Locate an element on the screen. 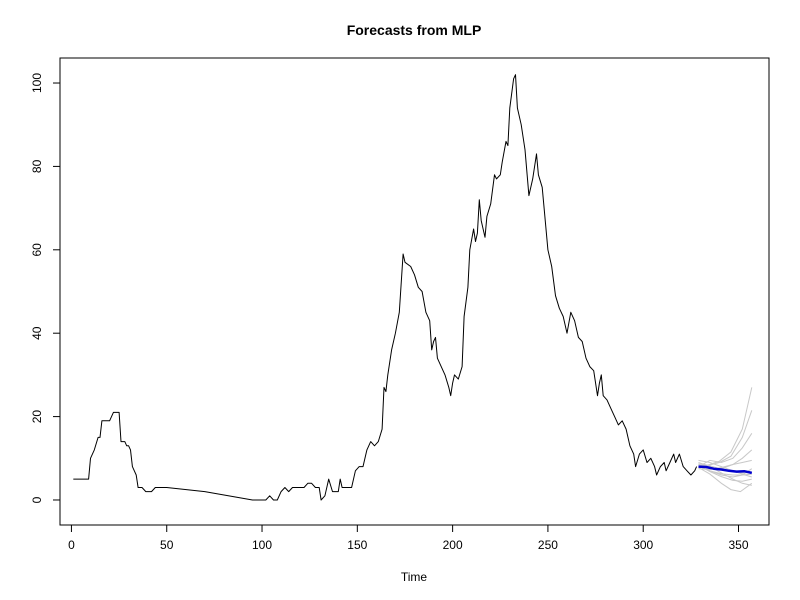  y-tick-label: 100 is located at coordinates (37, 83).